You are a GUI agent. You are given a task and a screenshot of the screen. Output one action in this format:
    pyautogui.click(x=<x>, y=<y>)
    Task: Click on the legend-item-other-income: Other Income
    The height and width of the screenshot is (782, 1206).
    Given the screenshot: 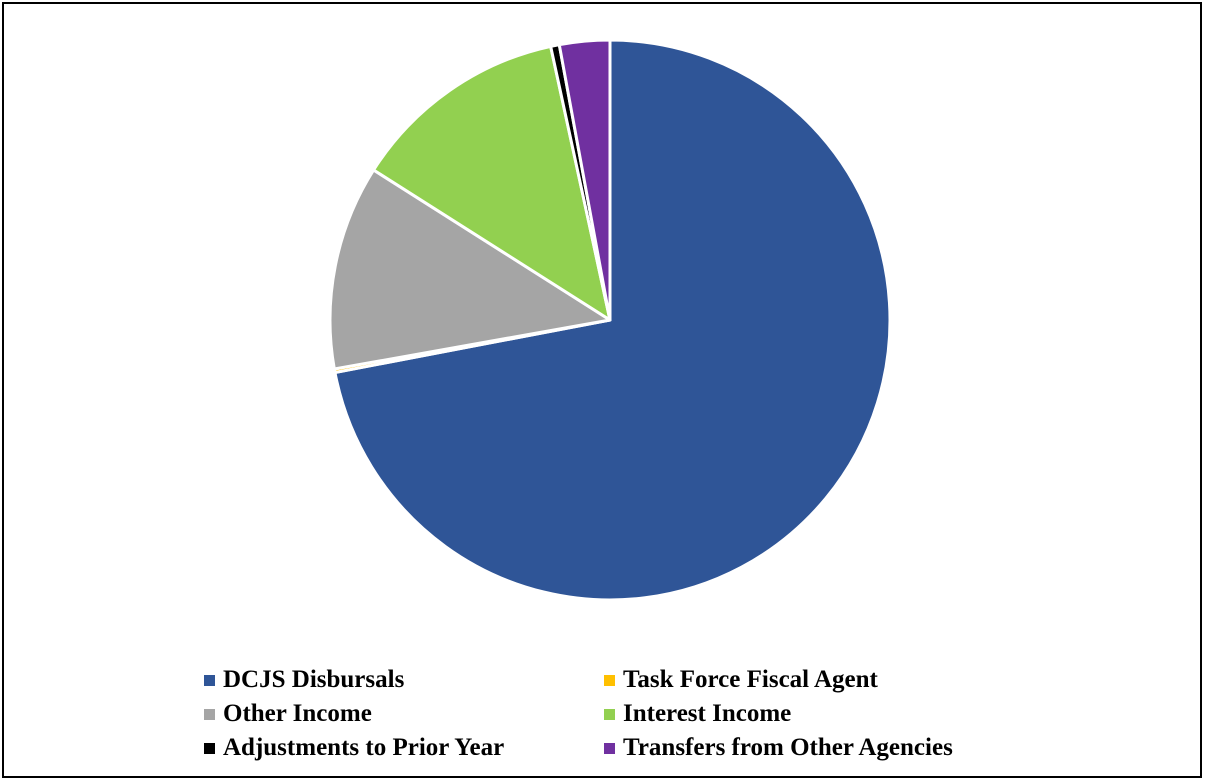 What is the action you would take?
    pyautogui.click(x=404, y=714)
    